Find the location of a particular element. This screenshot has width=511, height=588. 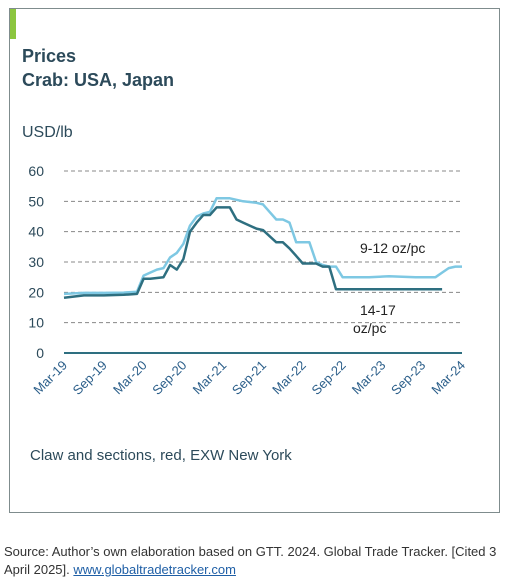

x-tick-label: Sep-21 is located at coordinates (249, 378).